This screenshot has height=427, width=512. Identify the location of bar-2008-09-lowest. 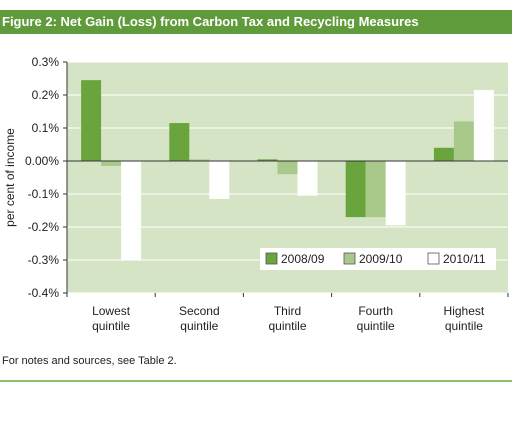
(91, 120).